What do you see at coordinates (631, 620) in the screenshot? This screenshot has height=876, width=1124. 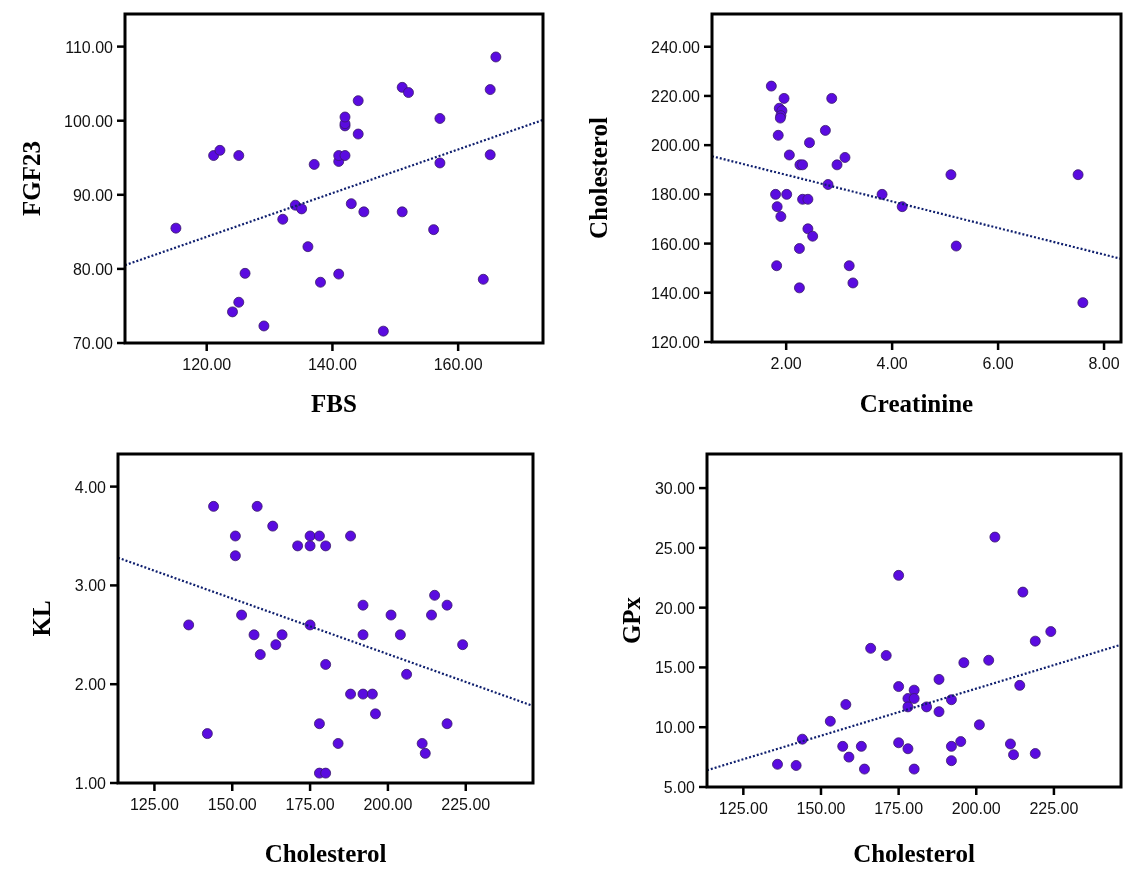 I see `y-axis-title: GPx` at bounding box center [631, 620].